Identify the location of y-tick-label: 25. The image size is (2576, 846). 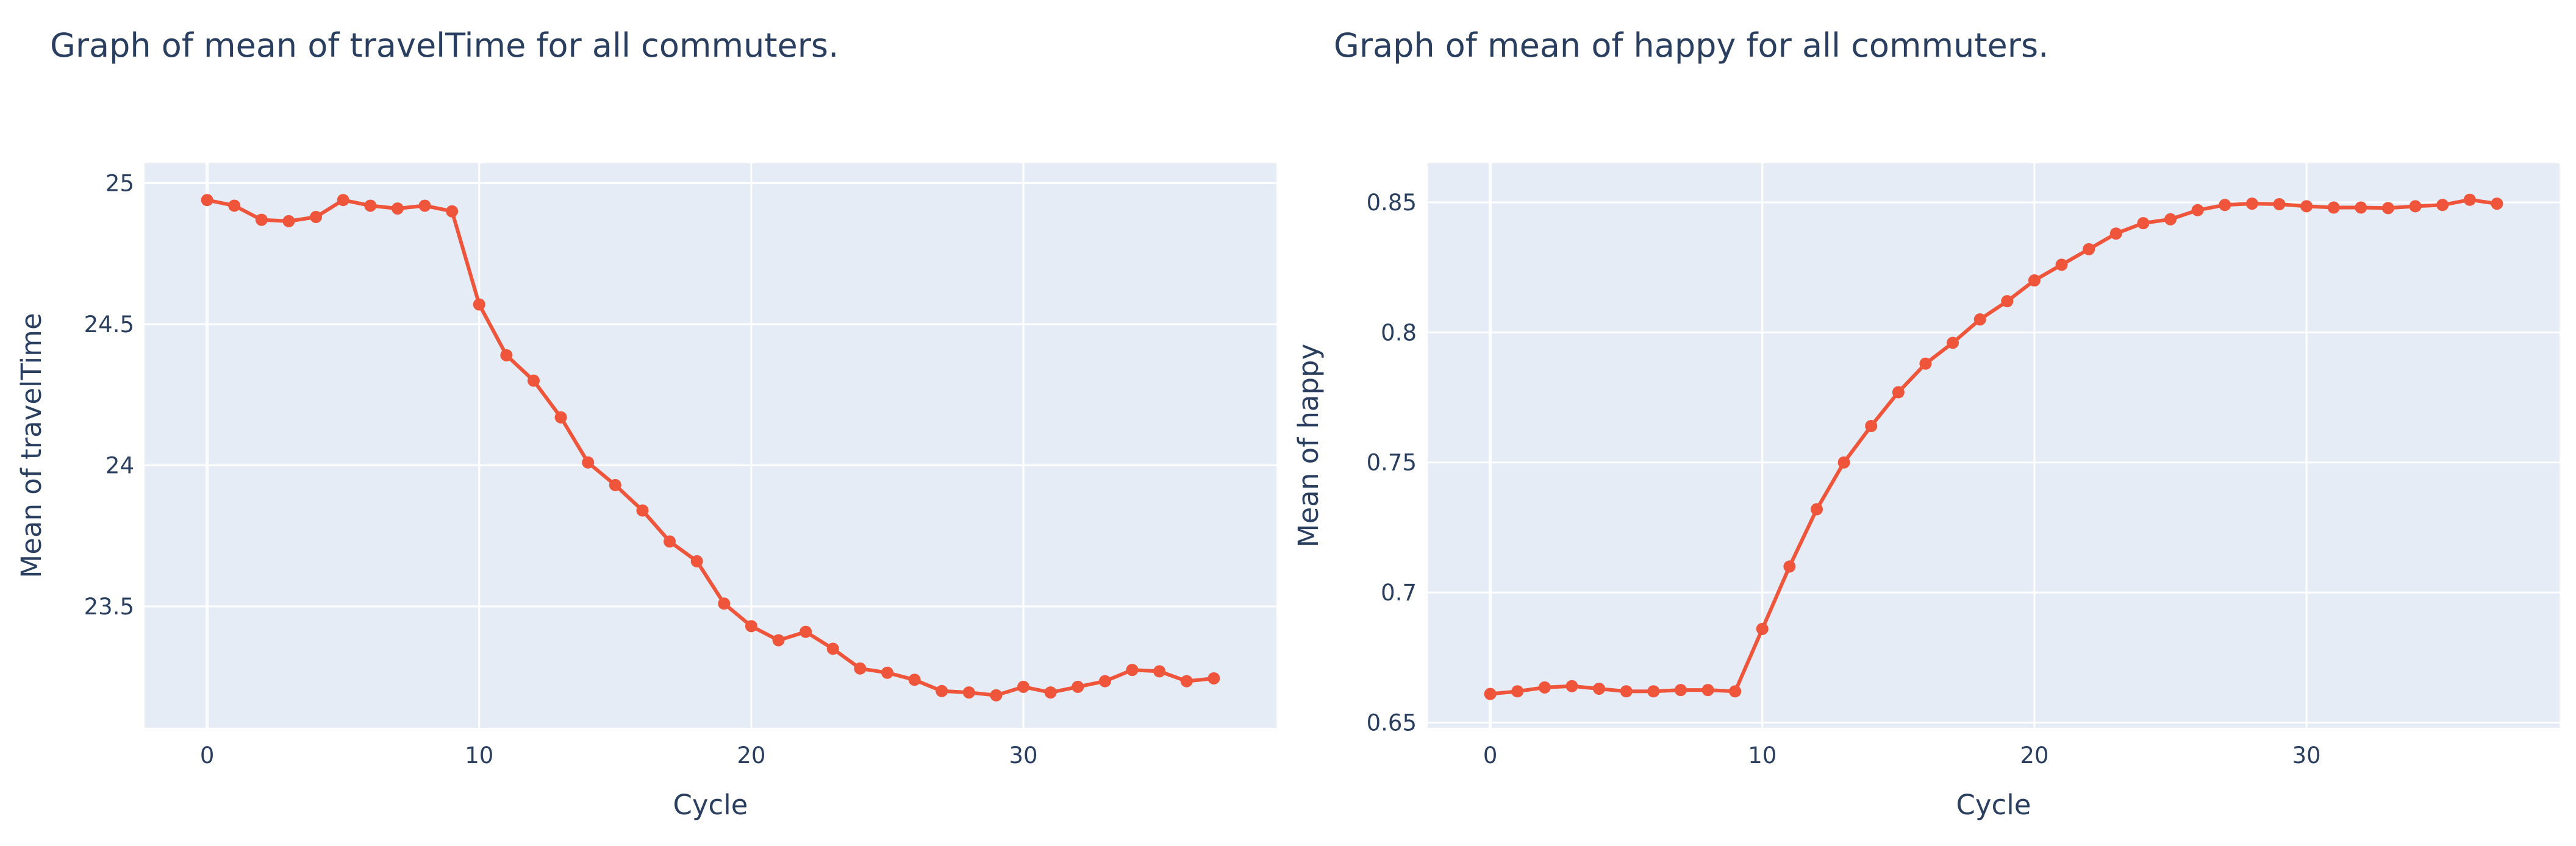
(120, 183).